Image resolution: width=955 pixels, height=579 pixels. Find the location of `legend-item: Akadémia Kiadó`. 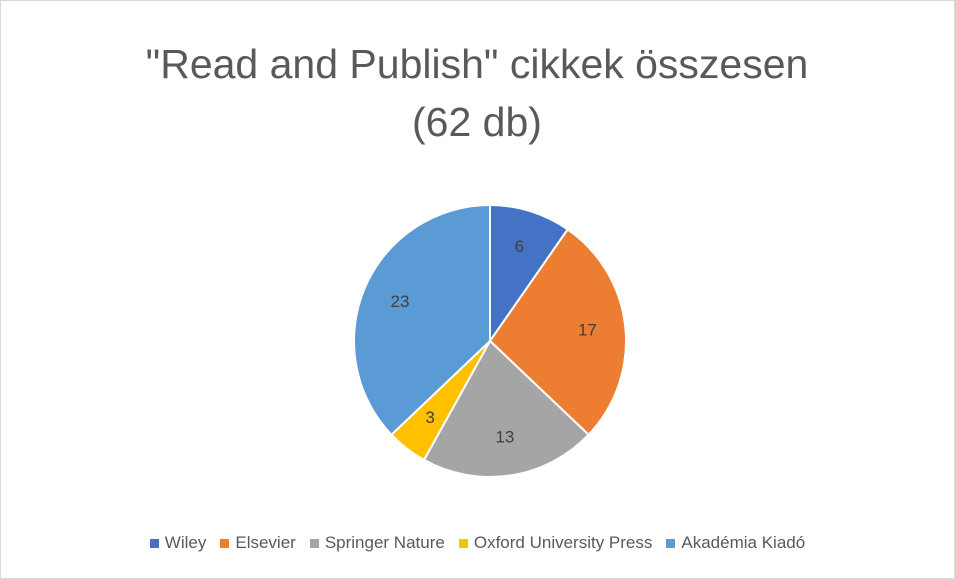

legend-item: Akadémia Kiadó is located at coordinates (735, 543).